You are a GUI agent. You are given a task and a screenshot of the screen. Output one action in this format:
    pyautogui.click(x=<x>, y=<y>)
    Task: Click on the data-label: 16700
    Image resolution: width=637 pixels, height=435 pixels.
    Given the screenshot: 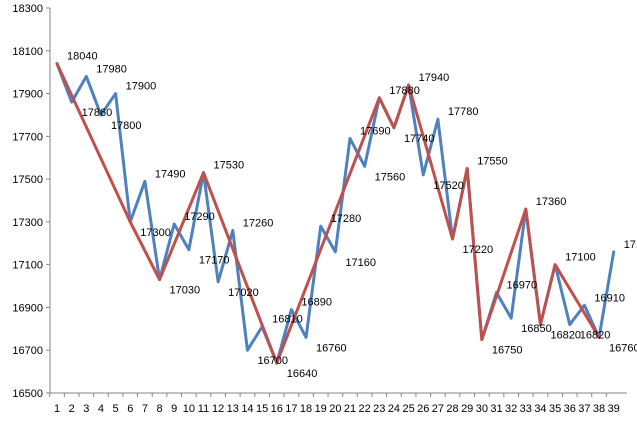 What is the action you would take?
    pyautogui.click(x=272, y=361)
    